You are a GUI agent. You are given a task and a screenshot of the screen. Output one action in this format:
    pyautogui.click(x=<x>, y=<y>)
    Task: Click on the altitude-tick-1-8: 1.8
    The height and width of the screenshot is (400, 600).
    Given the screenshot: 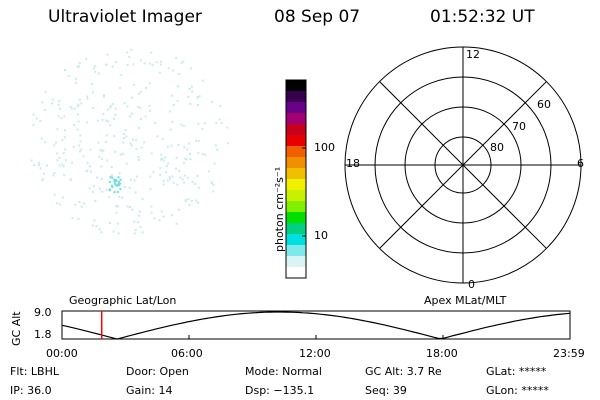 What is the action you would take?
    pyautogui.click(x=43, y=334)
    